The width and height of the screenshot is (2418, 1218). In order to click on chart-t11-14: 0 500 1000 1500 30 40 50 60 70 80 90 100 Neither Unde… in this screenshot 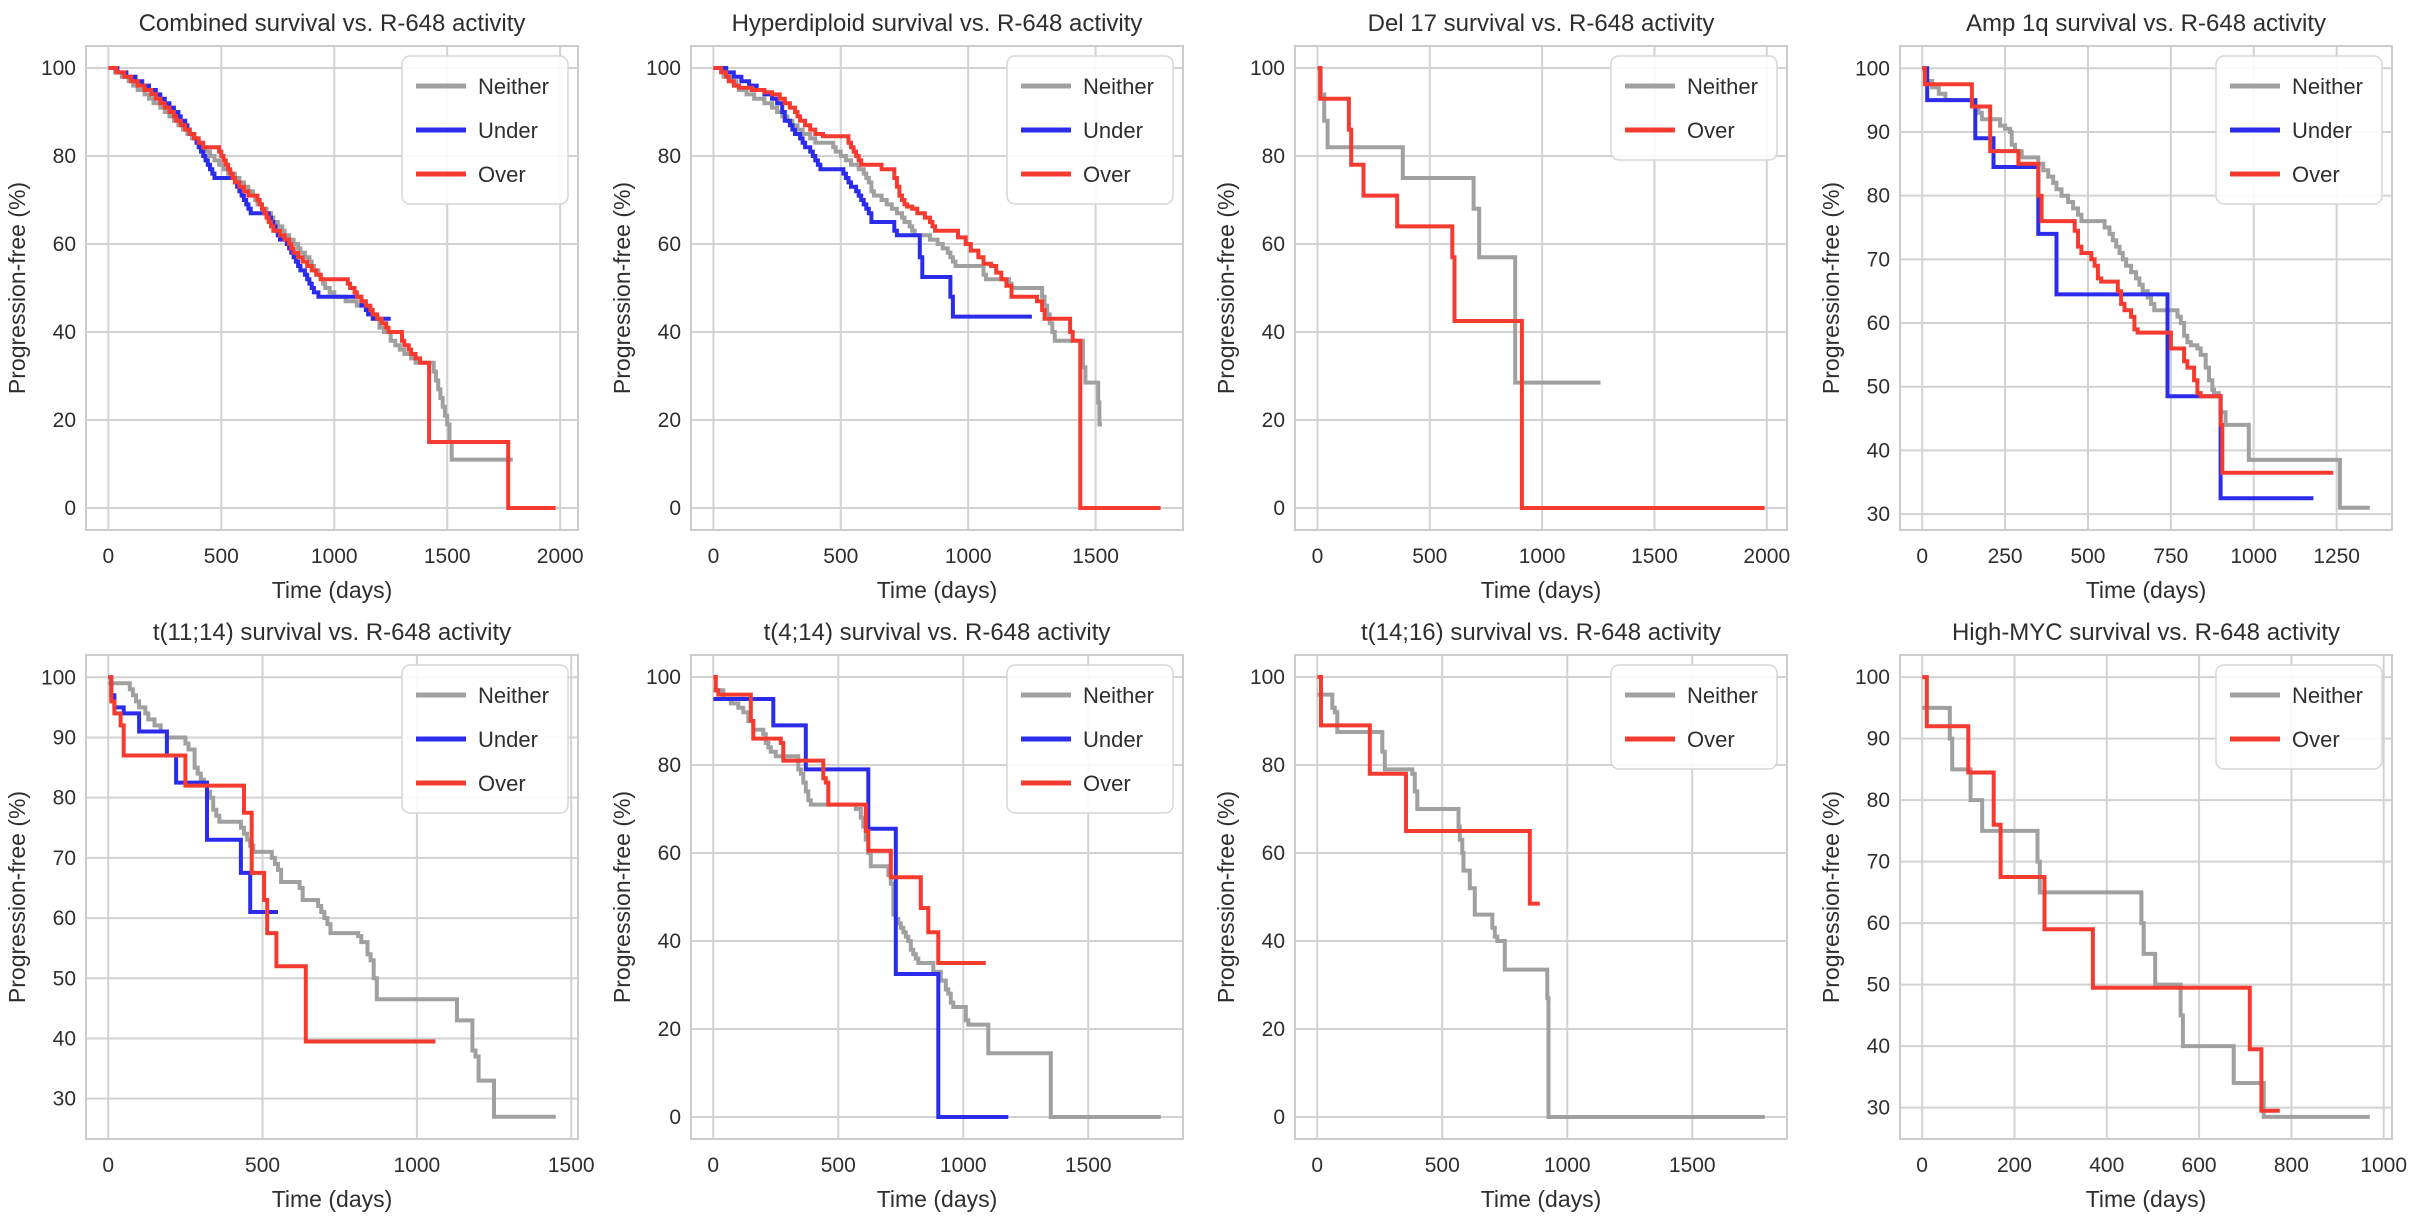, I will do `click(302, 913)`.